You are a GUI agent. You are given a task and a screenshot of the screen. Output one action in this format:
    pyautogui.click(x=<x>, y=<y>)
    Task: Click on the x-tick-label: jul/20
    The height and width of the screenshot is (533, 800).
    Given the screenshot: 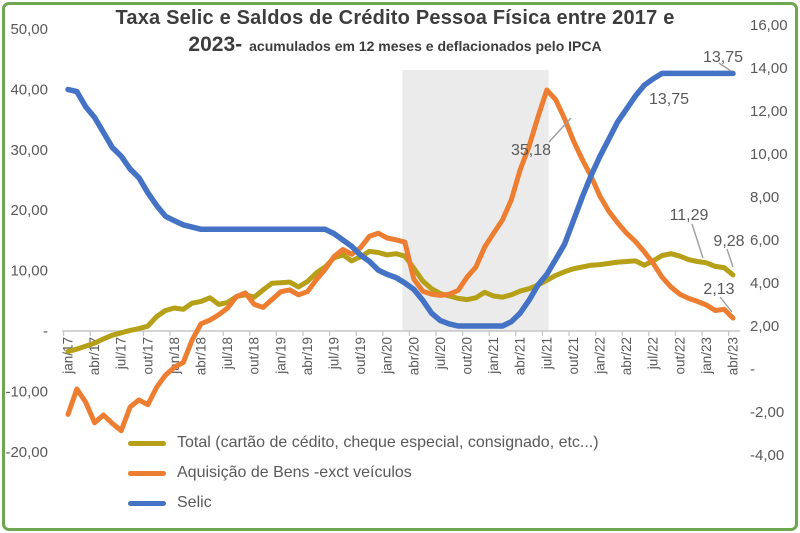 What is the action you would take?
    pyautogui.click(x=440, y=353)
    